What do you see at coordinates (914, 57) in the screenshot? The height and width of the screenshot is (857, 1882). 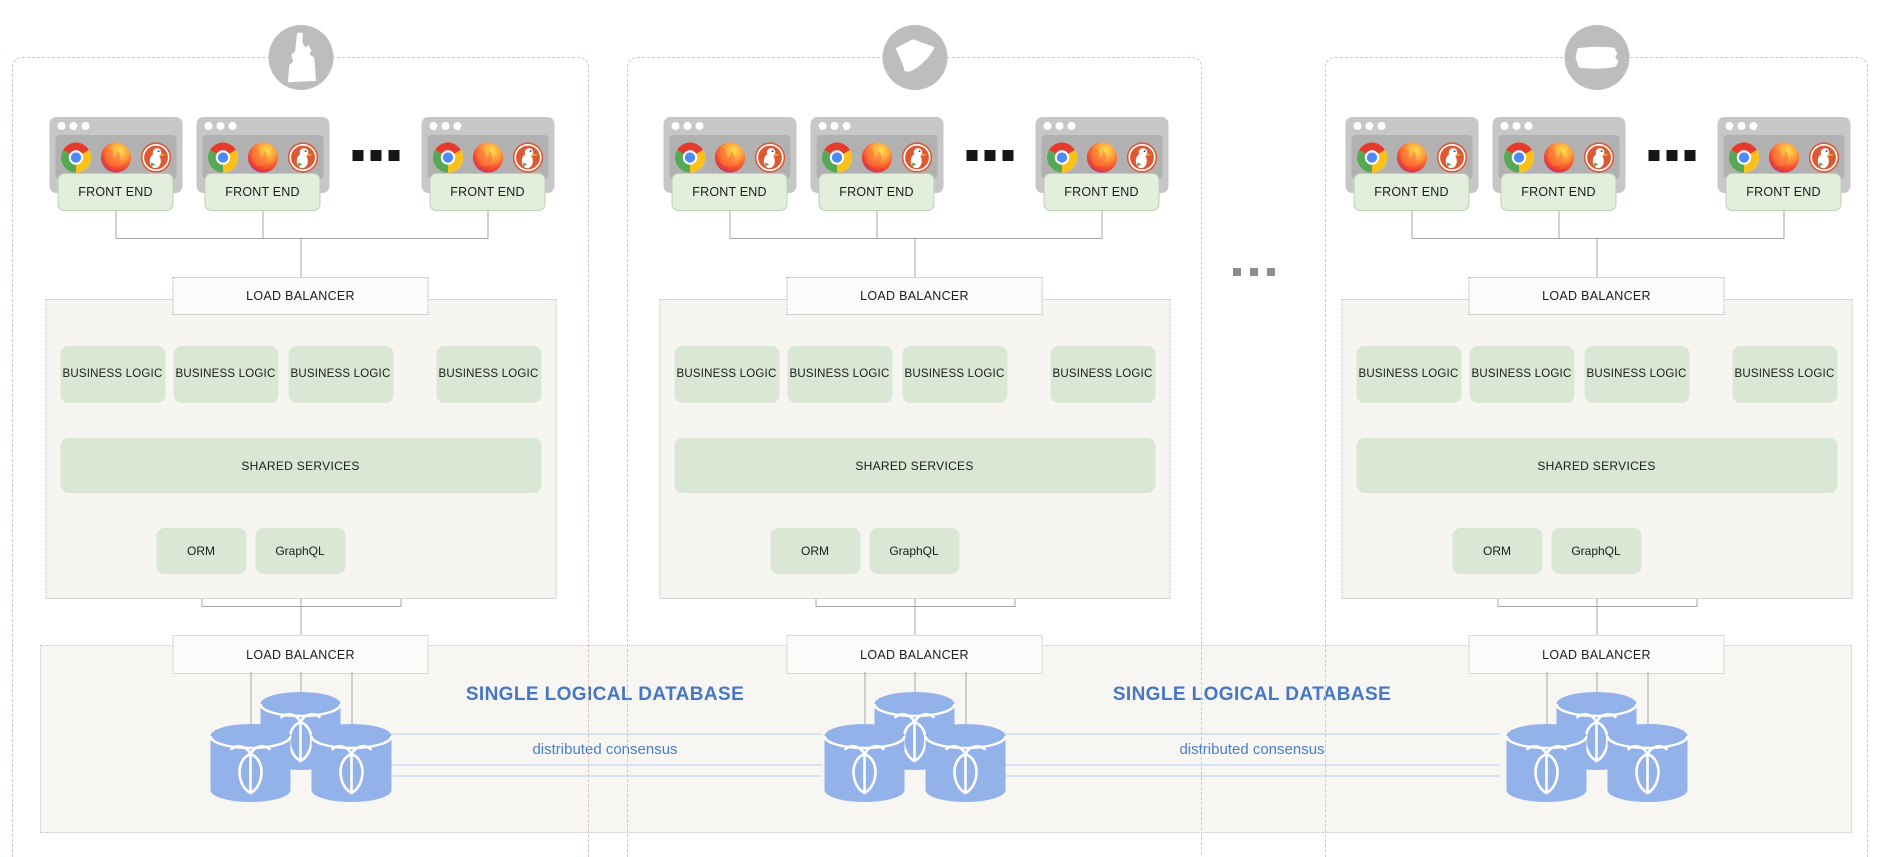 I see `south-carolina-state-icon` at bounding box center [914, 57].